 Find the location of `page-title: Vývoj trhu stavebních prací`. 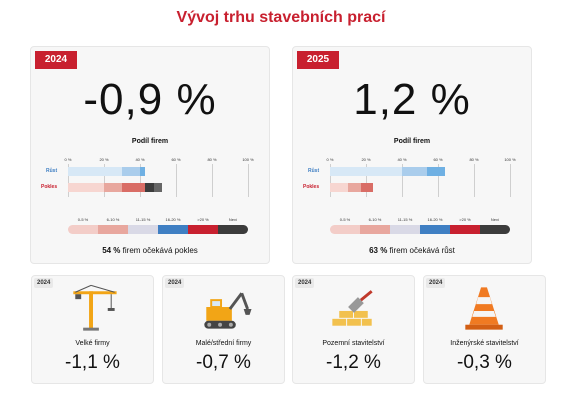

page-title: Vývoj trhu stavebních prací is located at coordinates (281, 17).